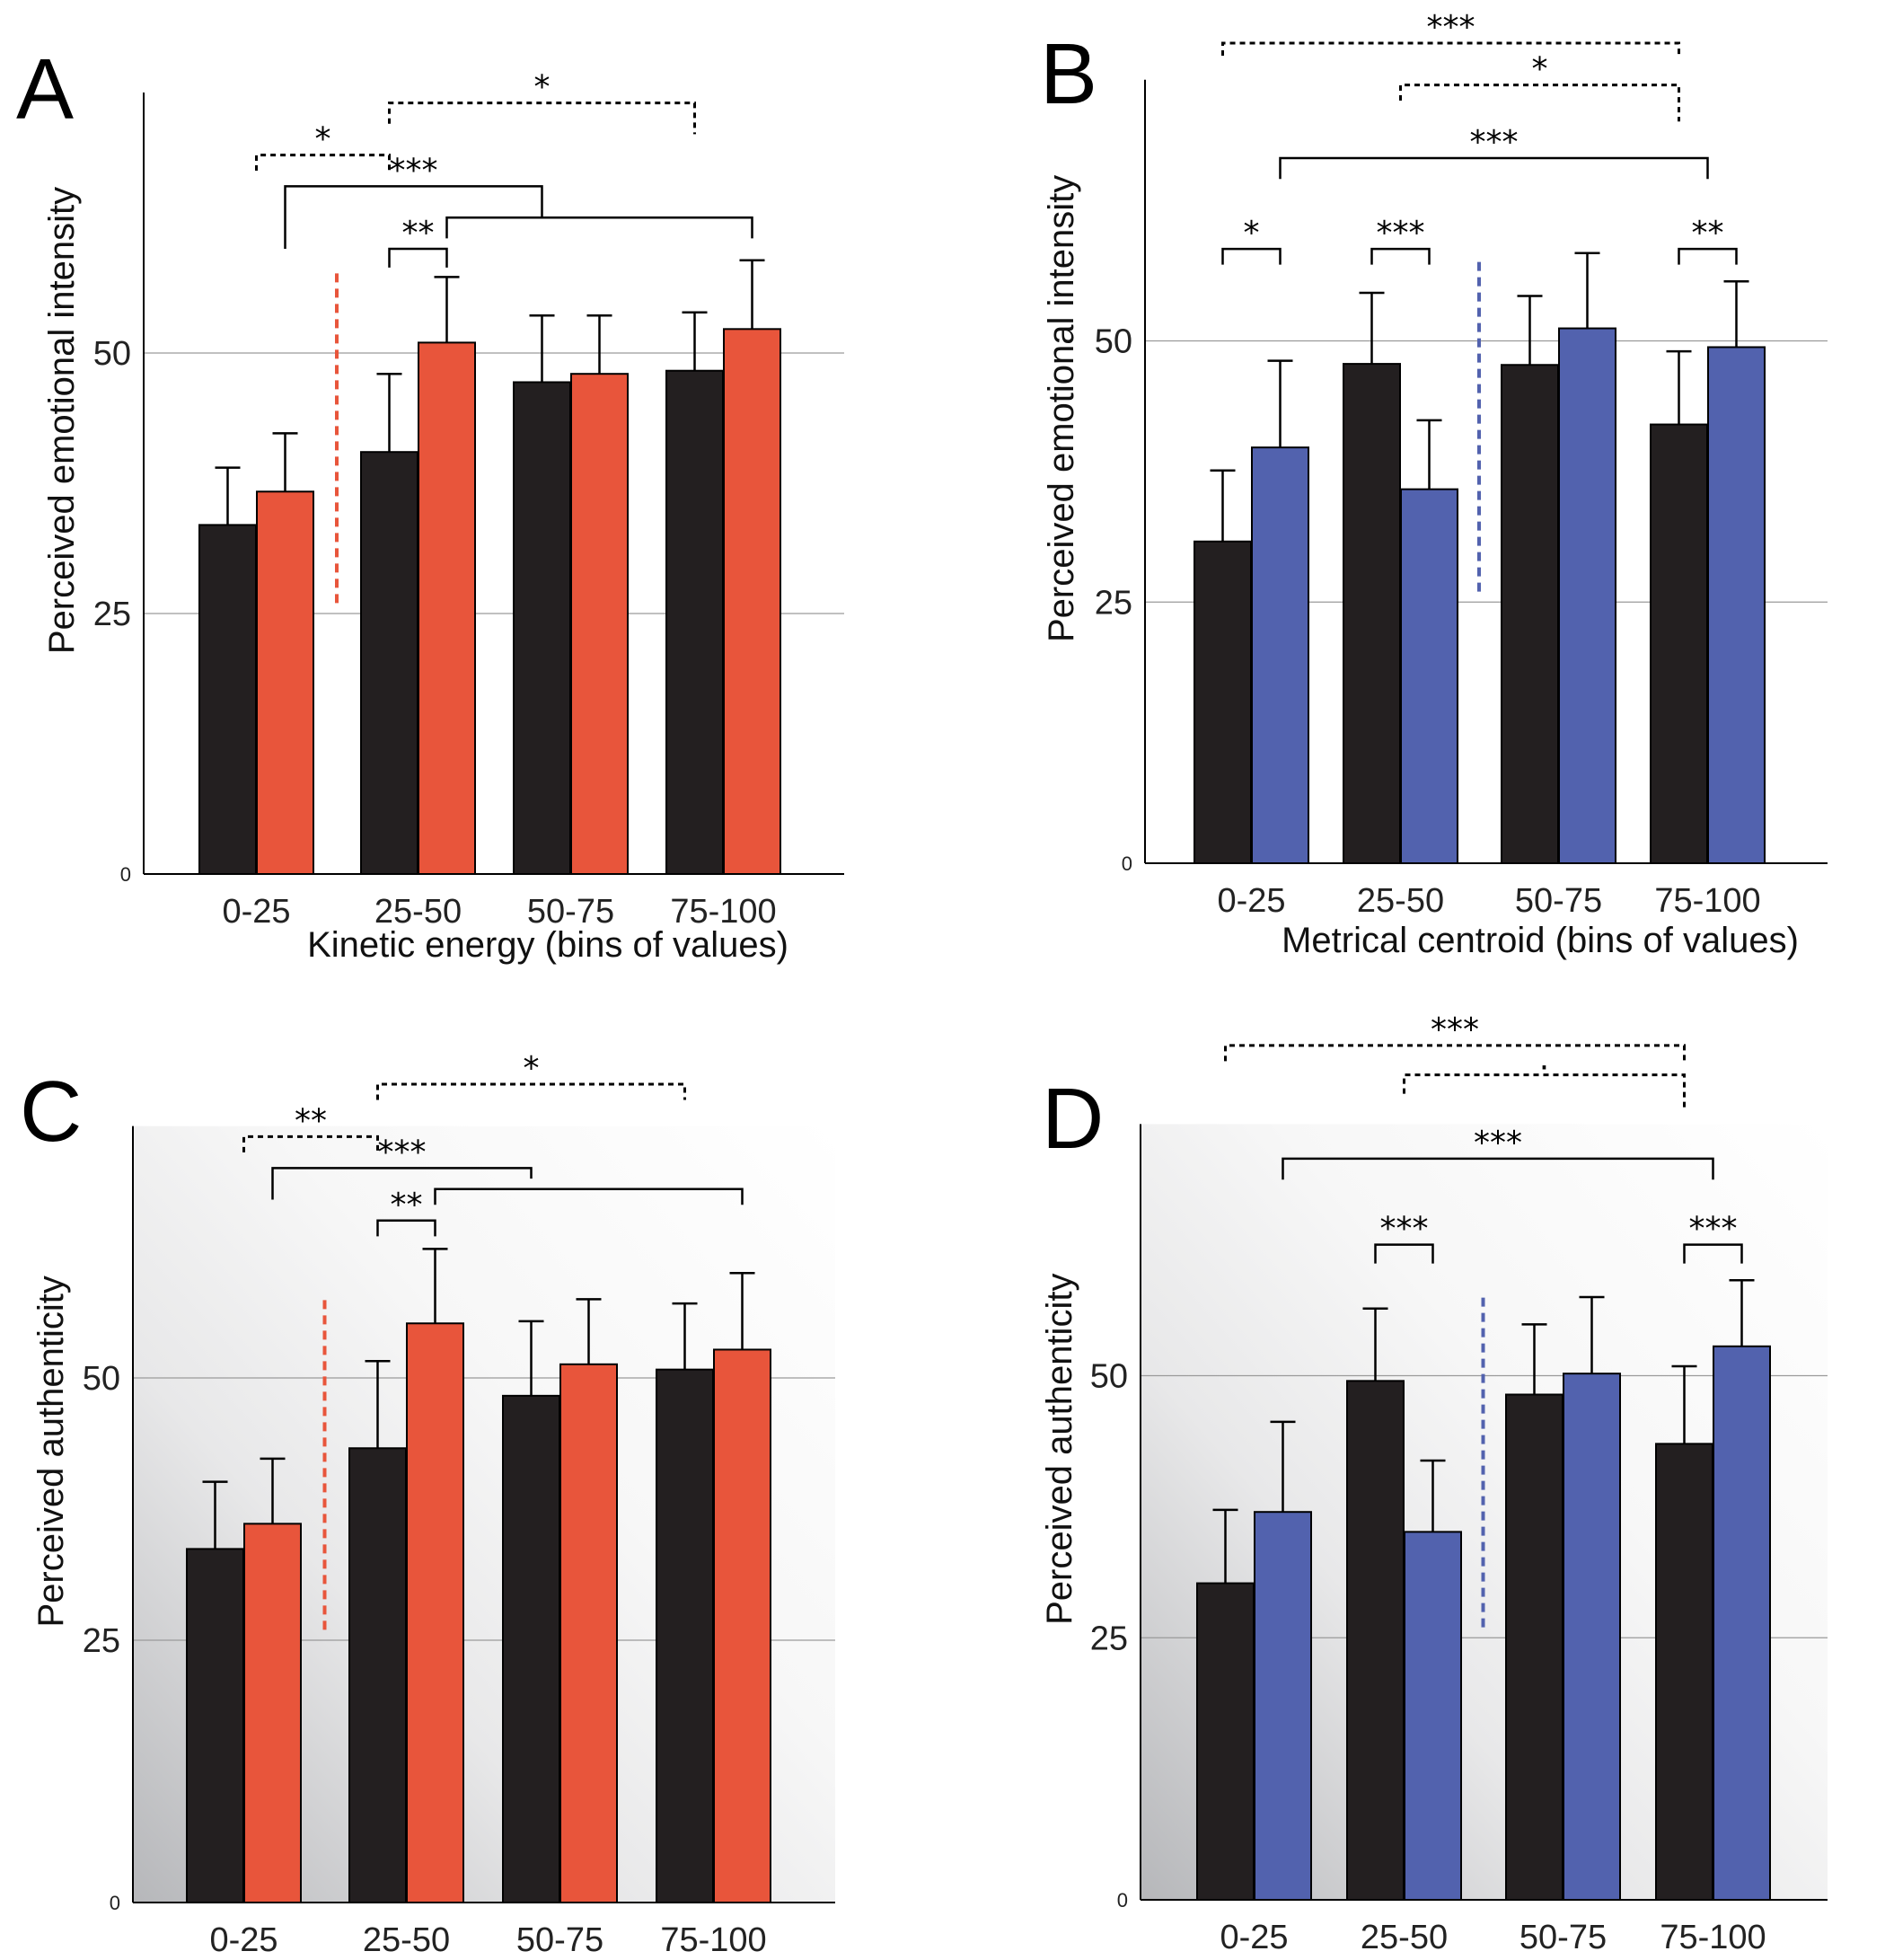 The image size is (1885, 1960). What do you see at coordinates (547, 945) in the screenshot?
I see `x-axis-title: Kinetic energy (bins of values)` at bounding box center [547, 945].